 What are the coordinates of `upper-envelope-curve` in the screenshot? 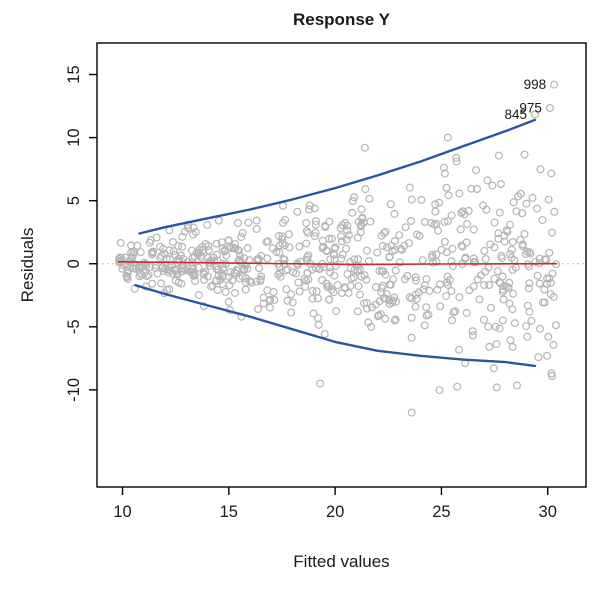 It's located at (337, 176).